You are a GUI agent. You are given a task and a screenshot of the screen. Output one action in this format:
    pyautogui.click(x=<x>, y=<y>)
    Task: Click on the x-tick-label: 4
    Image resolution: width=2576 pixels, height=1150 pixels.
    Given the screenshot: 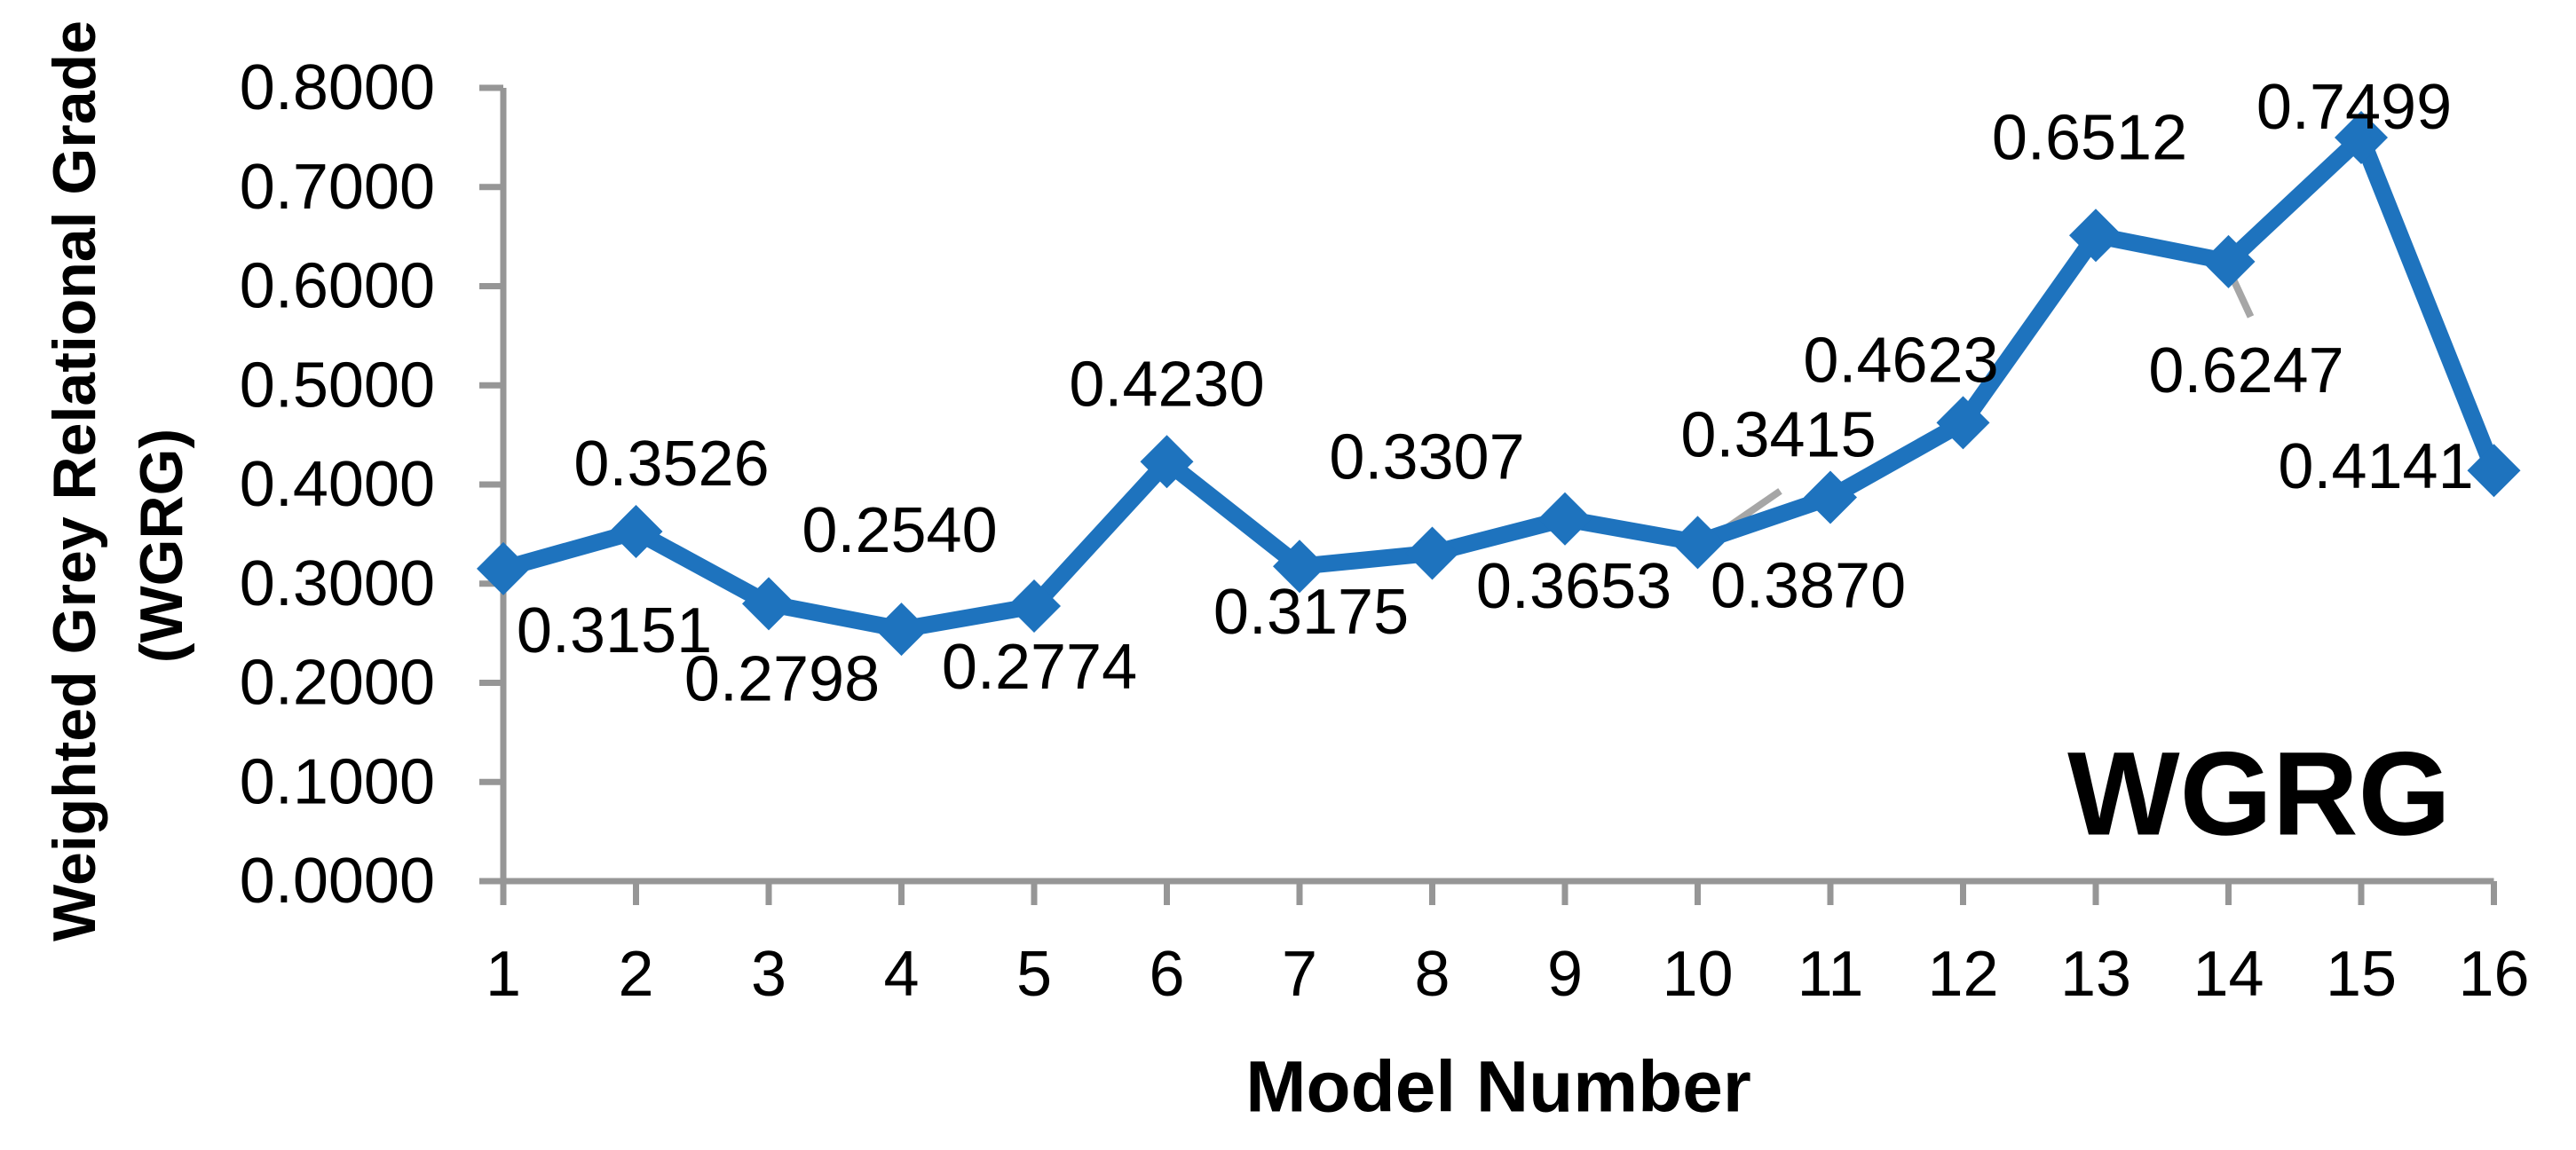 What is the action you would take?
    pyautogui.click(x=901, y=974)
    